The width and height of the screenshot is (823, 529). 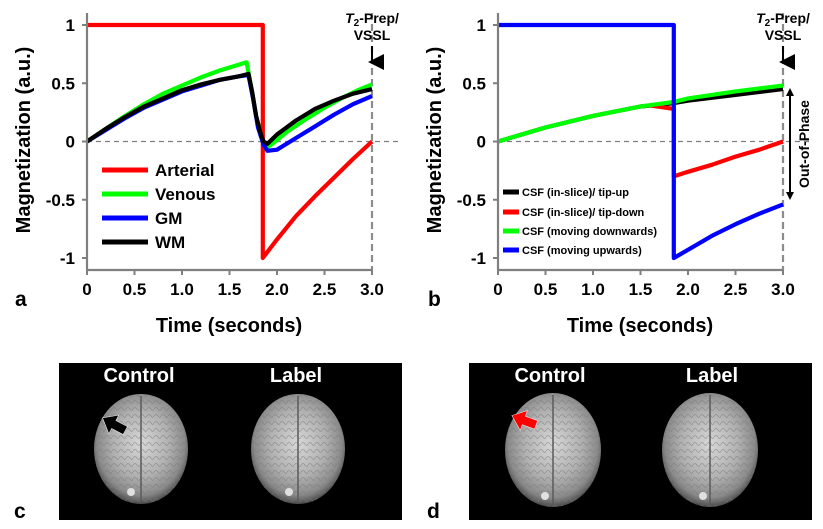 I want to click on x-tick-label-b-0: 0, so click(x=497, y=289).